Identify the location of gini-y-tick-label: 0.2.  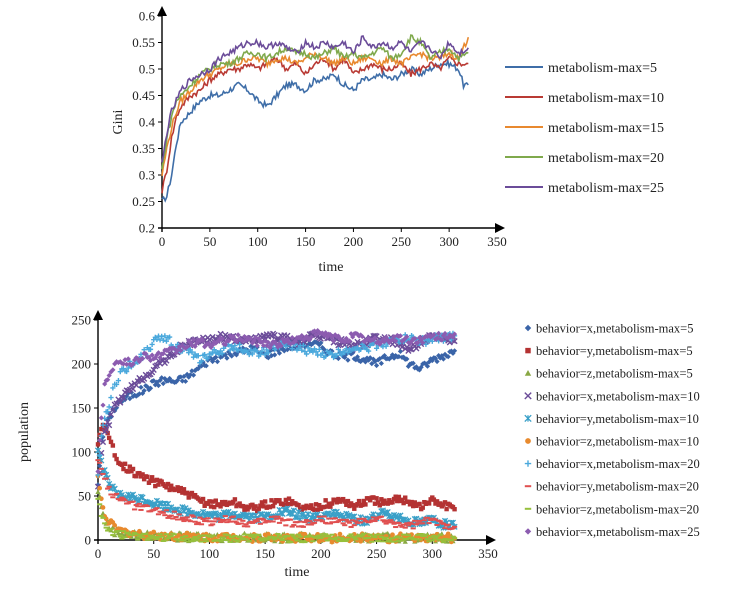
(147, 228).